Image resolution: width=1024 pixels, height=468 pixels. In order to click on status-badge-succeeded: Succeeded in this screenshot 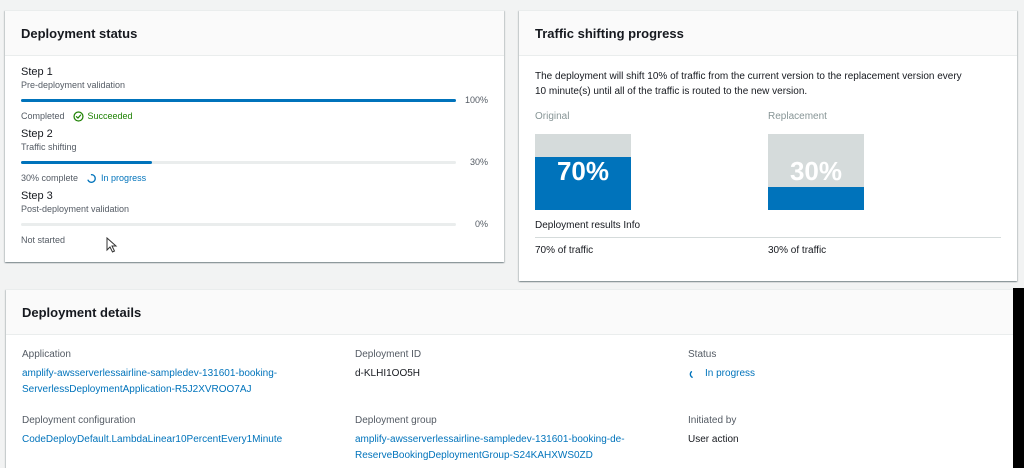, I will do `click(102, 116)`.